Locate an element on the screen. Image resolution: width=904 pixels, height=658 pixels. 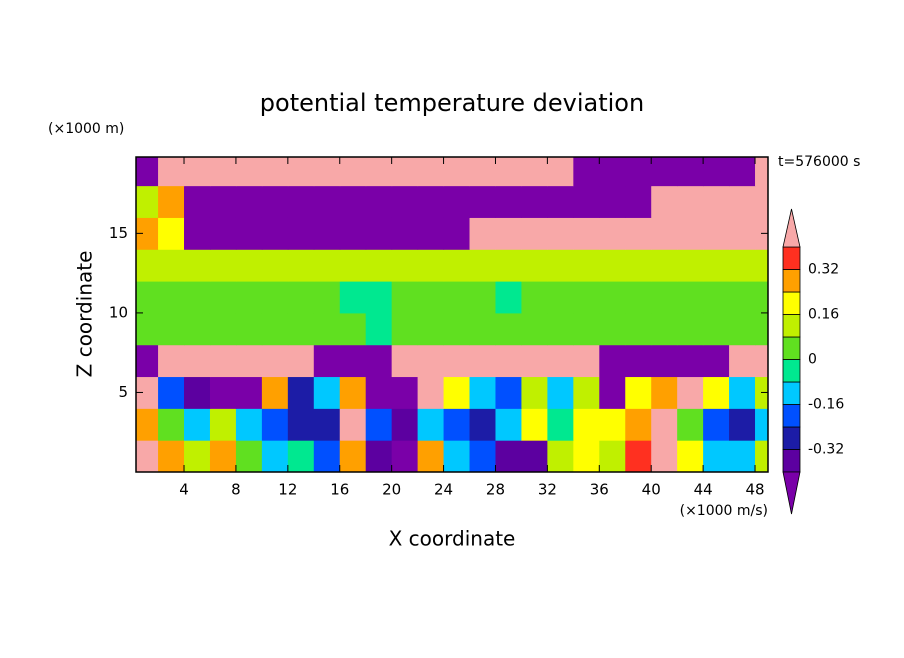
x-tick-label: 36 is located at coordinates (599, 490).